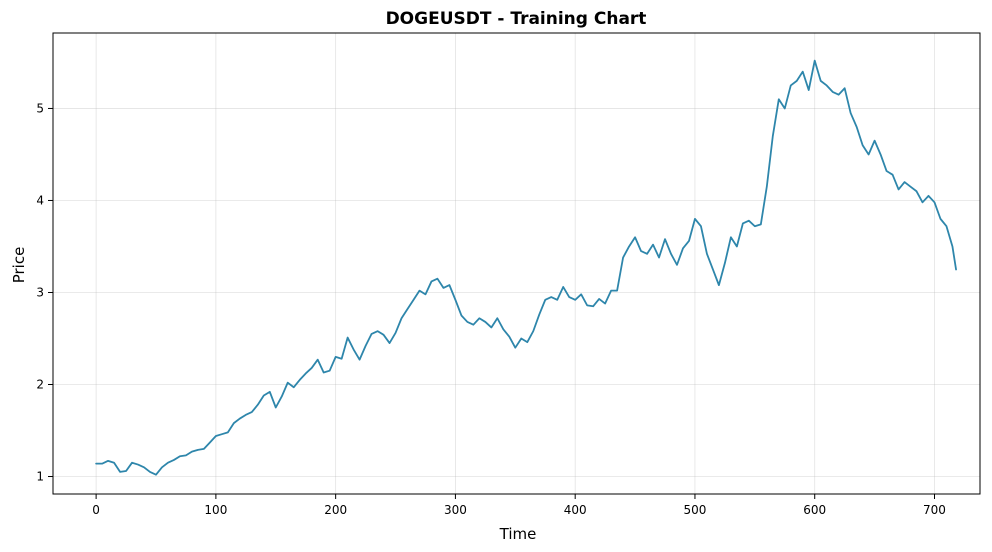 Image resolution: width=992 pixels, height=552 pixels. What do you see at coordinates (40, 385) in the screenshot?
I see `y-tick-label: 2` at bounding box center [40, 385].